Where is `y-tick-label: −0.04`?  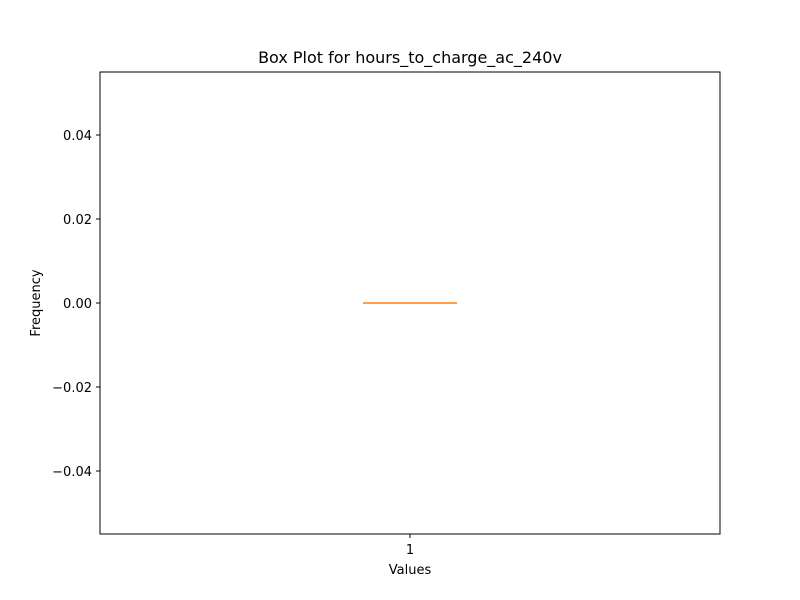 y-tick-label: −0.04 is located at coordinates (72, 472).